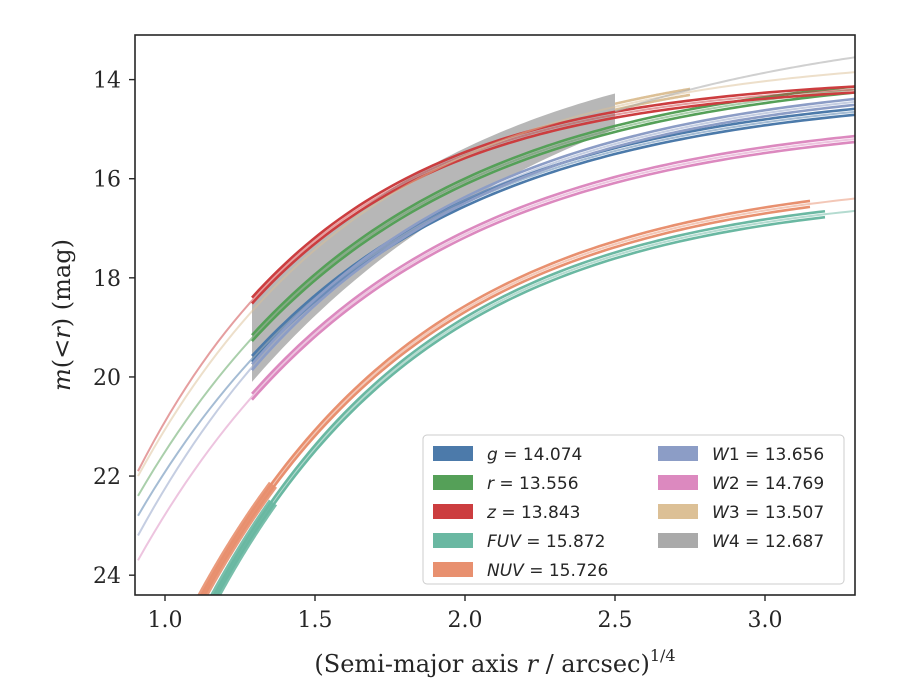  What do you see at coordinates (453, 482) in the screenshot?
I see `legend-swatch-r` at bounding box center [453, 482].